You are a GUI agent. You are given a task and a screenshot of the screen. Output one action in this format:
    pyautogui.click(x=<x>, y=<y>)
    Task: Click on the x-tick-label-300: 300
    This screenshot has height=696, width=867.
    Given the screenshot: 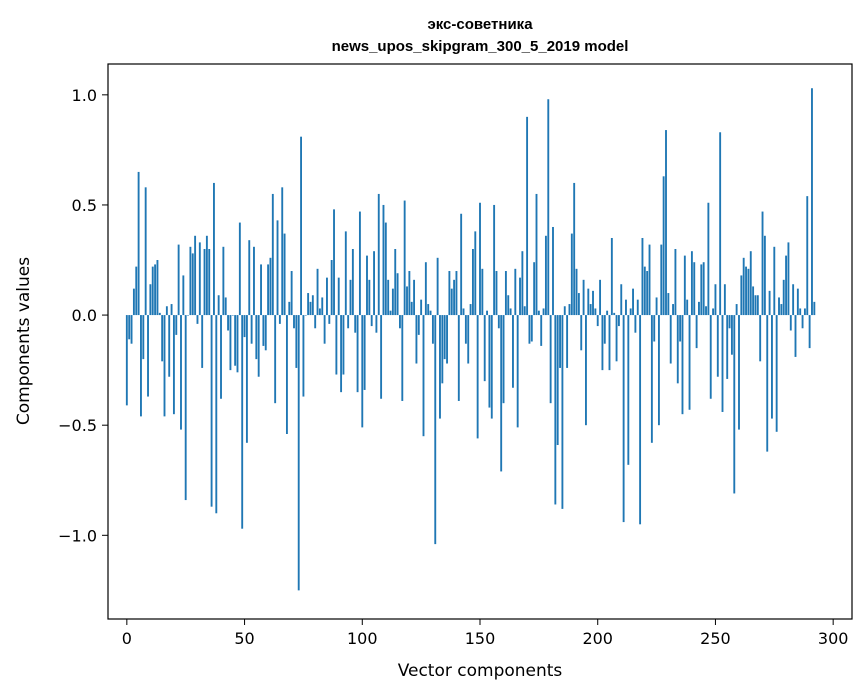 What is the action you would take?
    pyautogui.click(x=833, y=638)
    